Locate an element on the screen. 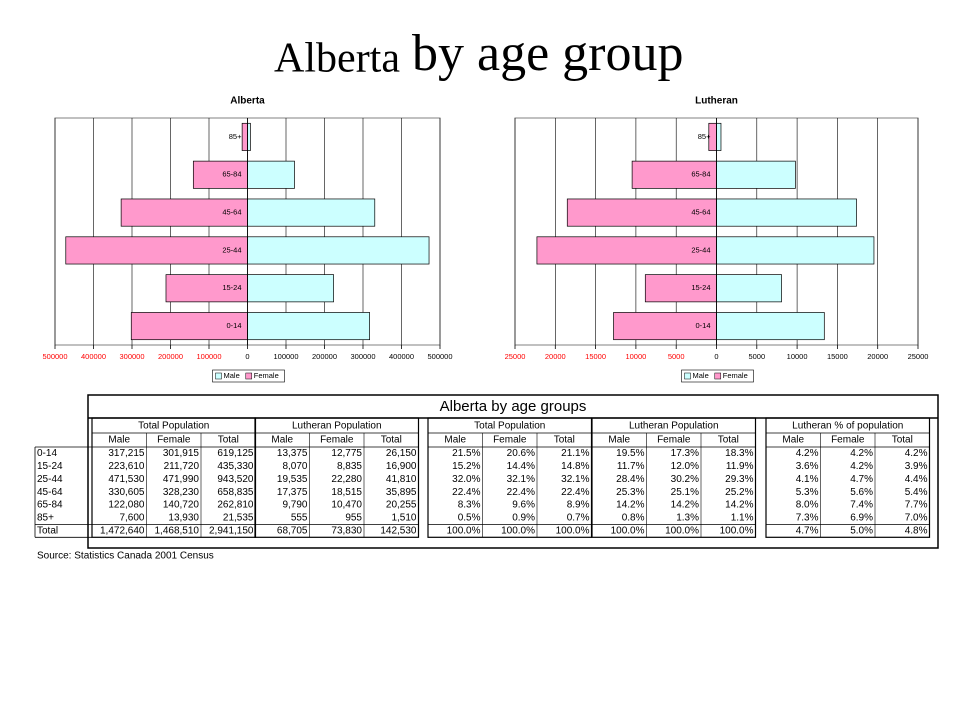 This screenshot has width=960, height=720. chart-title: Lutheran is located at coordinates (716, 101).